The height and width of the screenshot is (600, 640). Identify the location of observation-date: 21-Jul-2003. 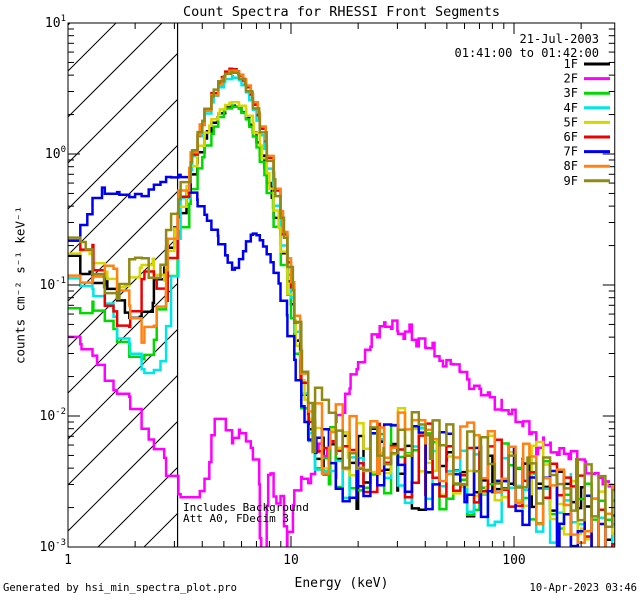
(559, 39).